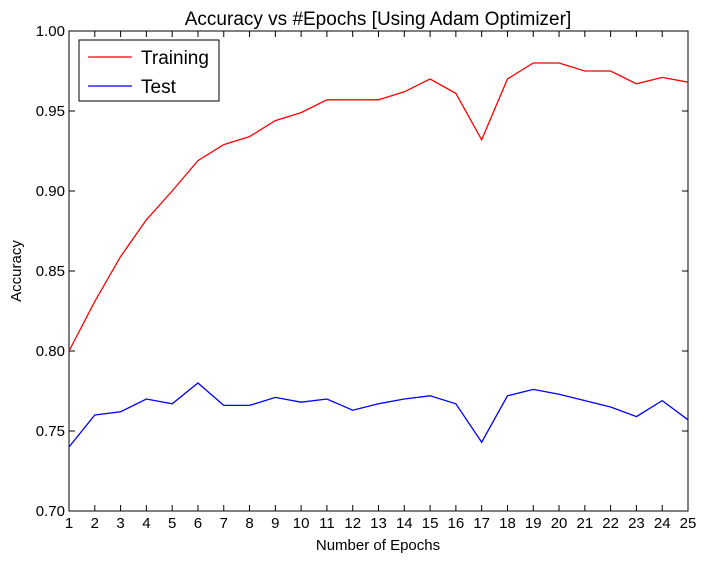 The height and width of the screenshot is (561, 707). What do you see at coordinates (50, 271) in the screenshot?
I see `y-tick-label: 0.85` at bounding box center [50, 271].